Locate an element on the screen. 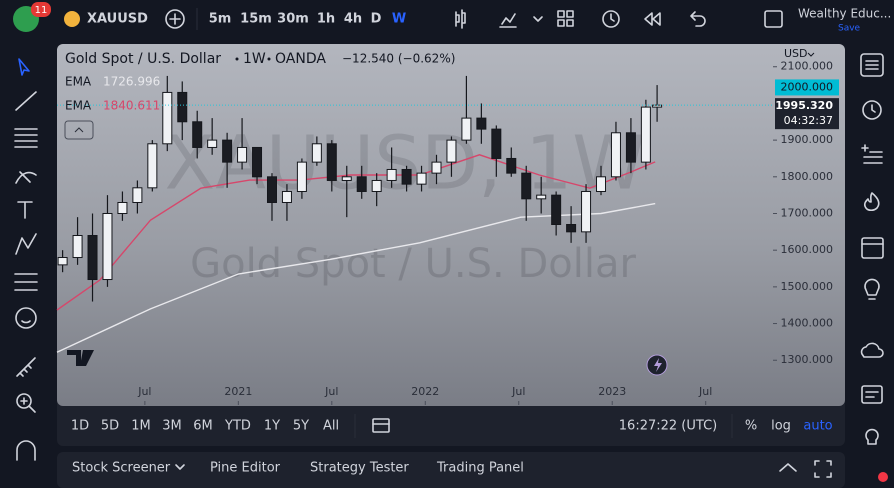  legend-value: 1840.611 is located at coordinates (131, 106).